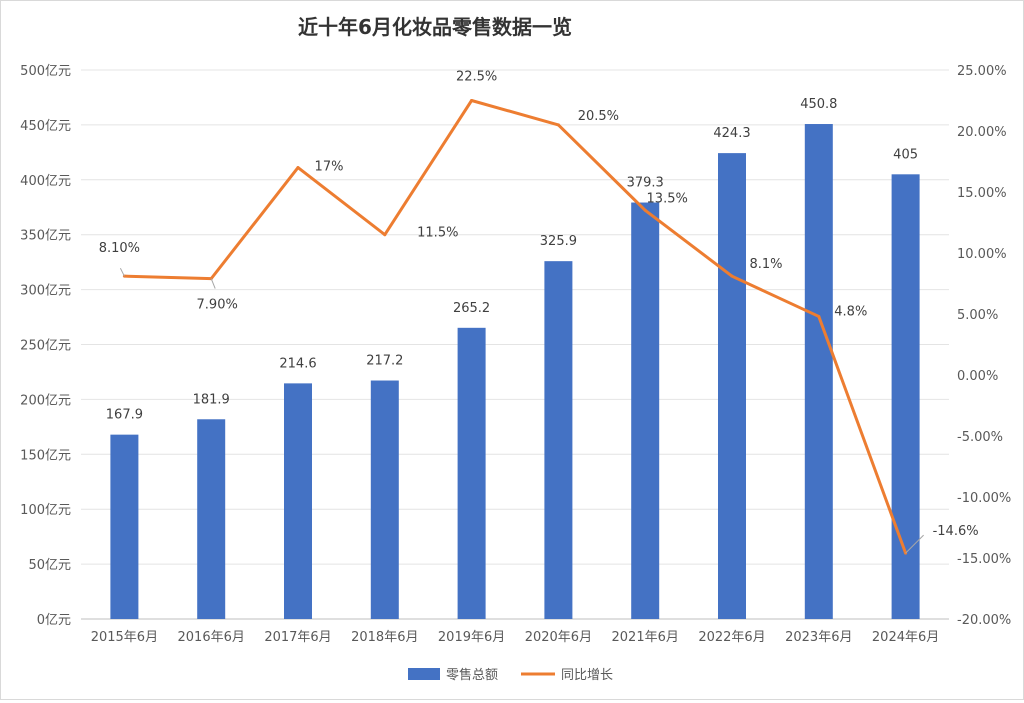 The height and width of the screenshot is (703, 1024). Describe the element at coordinates (424, 674) in the screenshot. I see `legend-swatch-bar` at that location.